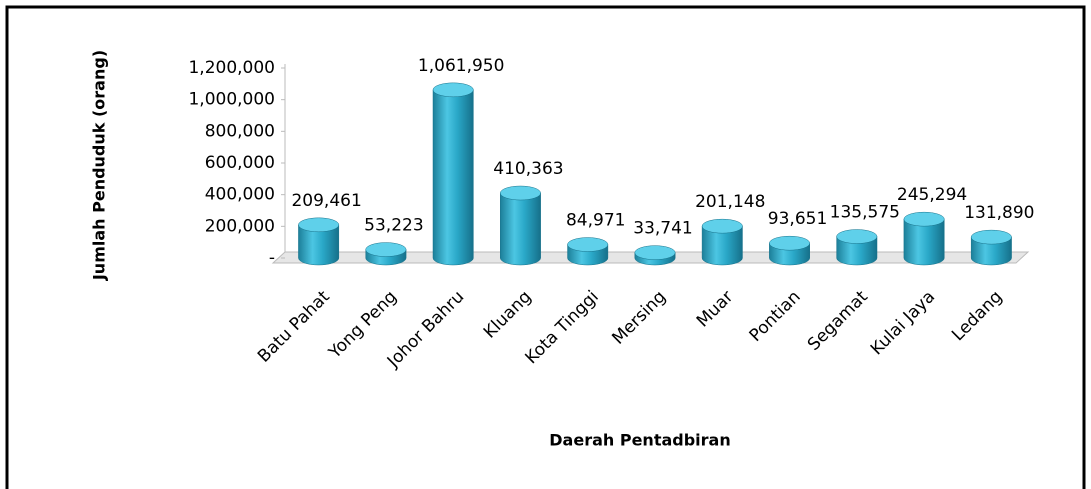 Image resolution: width=1091 pixels, height=489 pixels. What do you see at coordinates (562, 327) in the screenshot?
I see `x-tick-label: Kota Tinggi` at bounding box center [562, 327].